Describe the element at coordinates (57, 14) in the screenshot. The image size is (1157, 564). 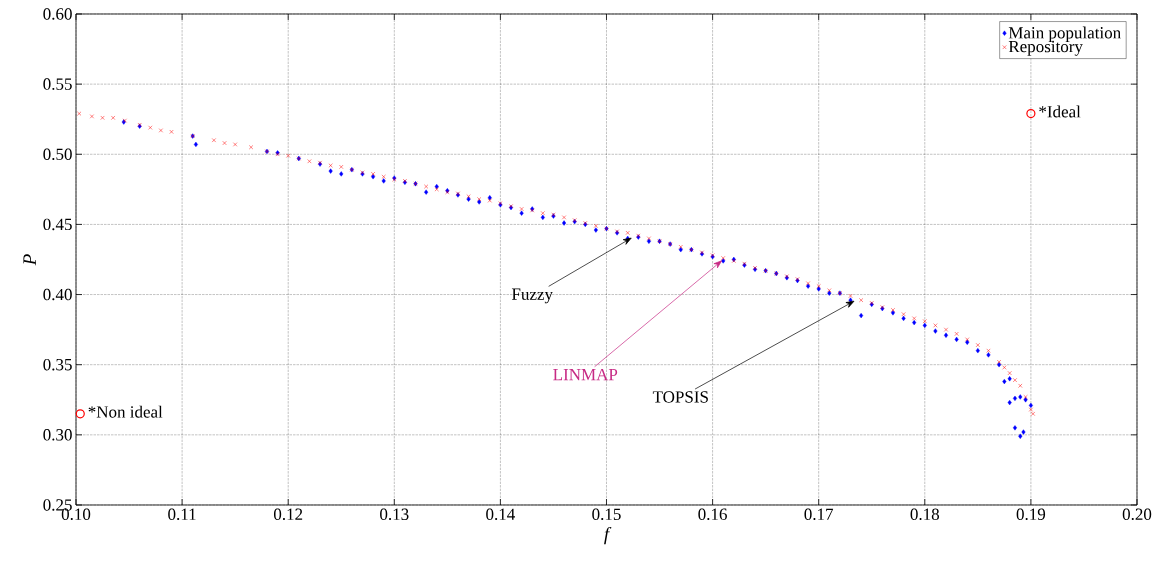
I see `y-tick-label: 0.60` at that location.